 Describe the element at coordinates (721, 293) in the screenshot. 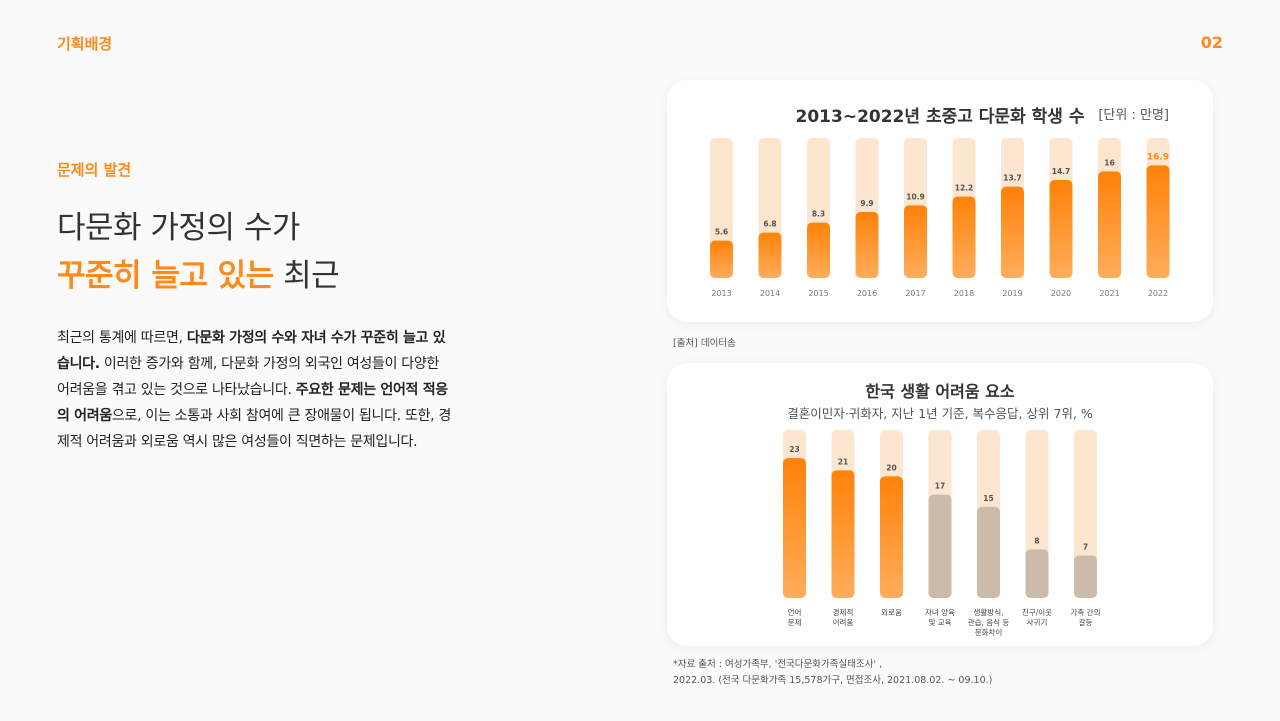

I see `chart1-category-label: 2013` at that location.